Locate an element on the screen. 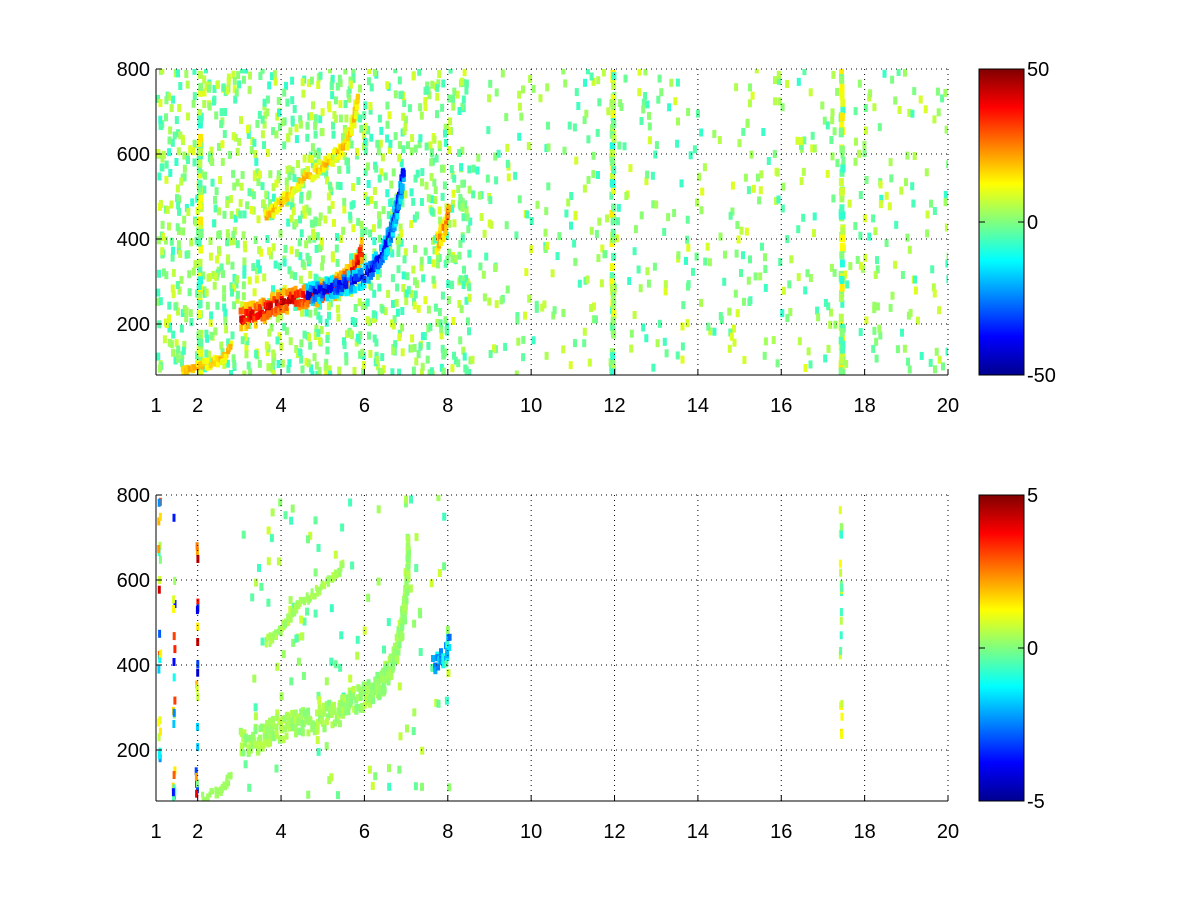  colorbar-tick-label: 0 is located at coordinates (1032, 223).